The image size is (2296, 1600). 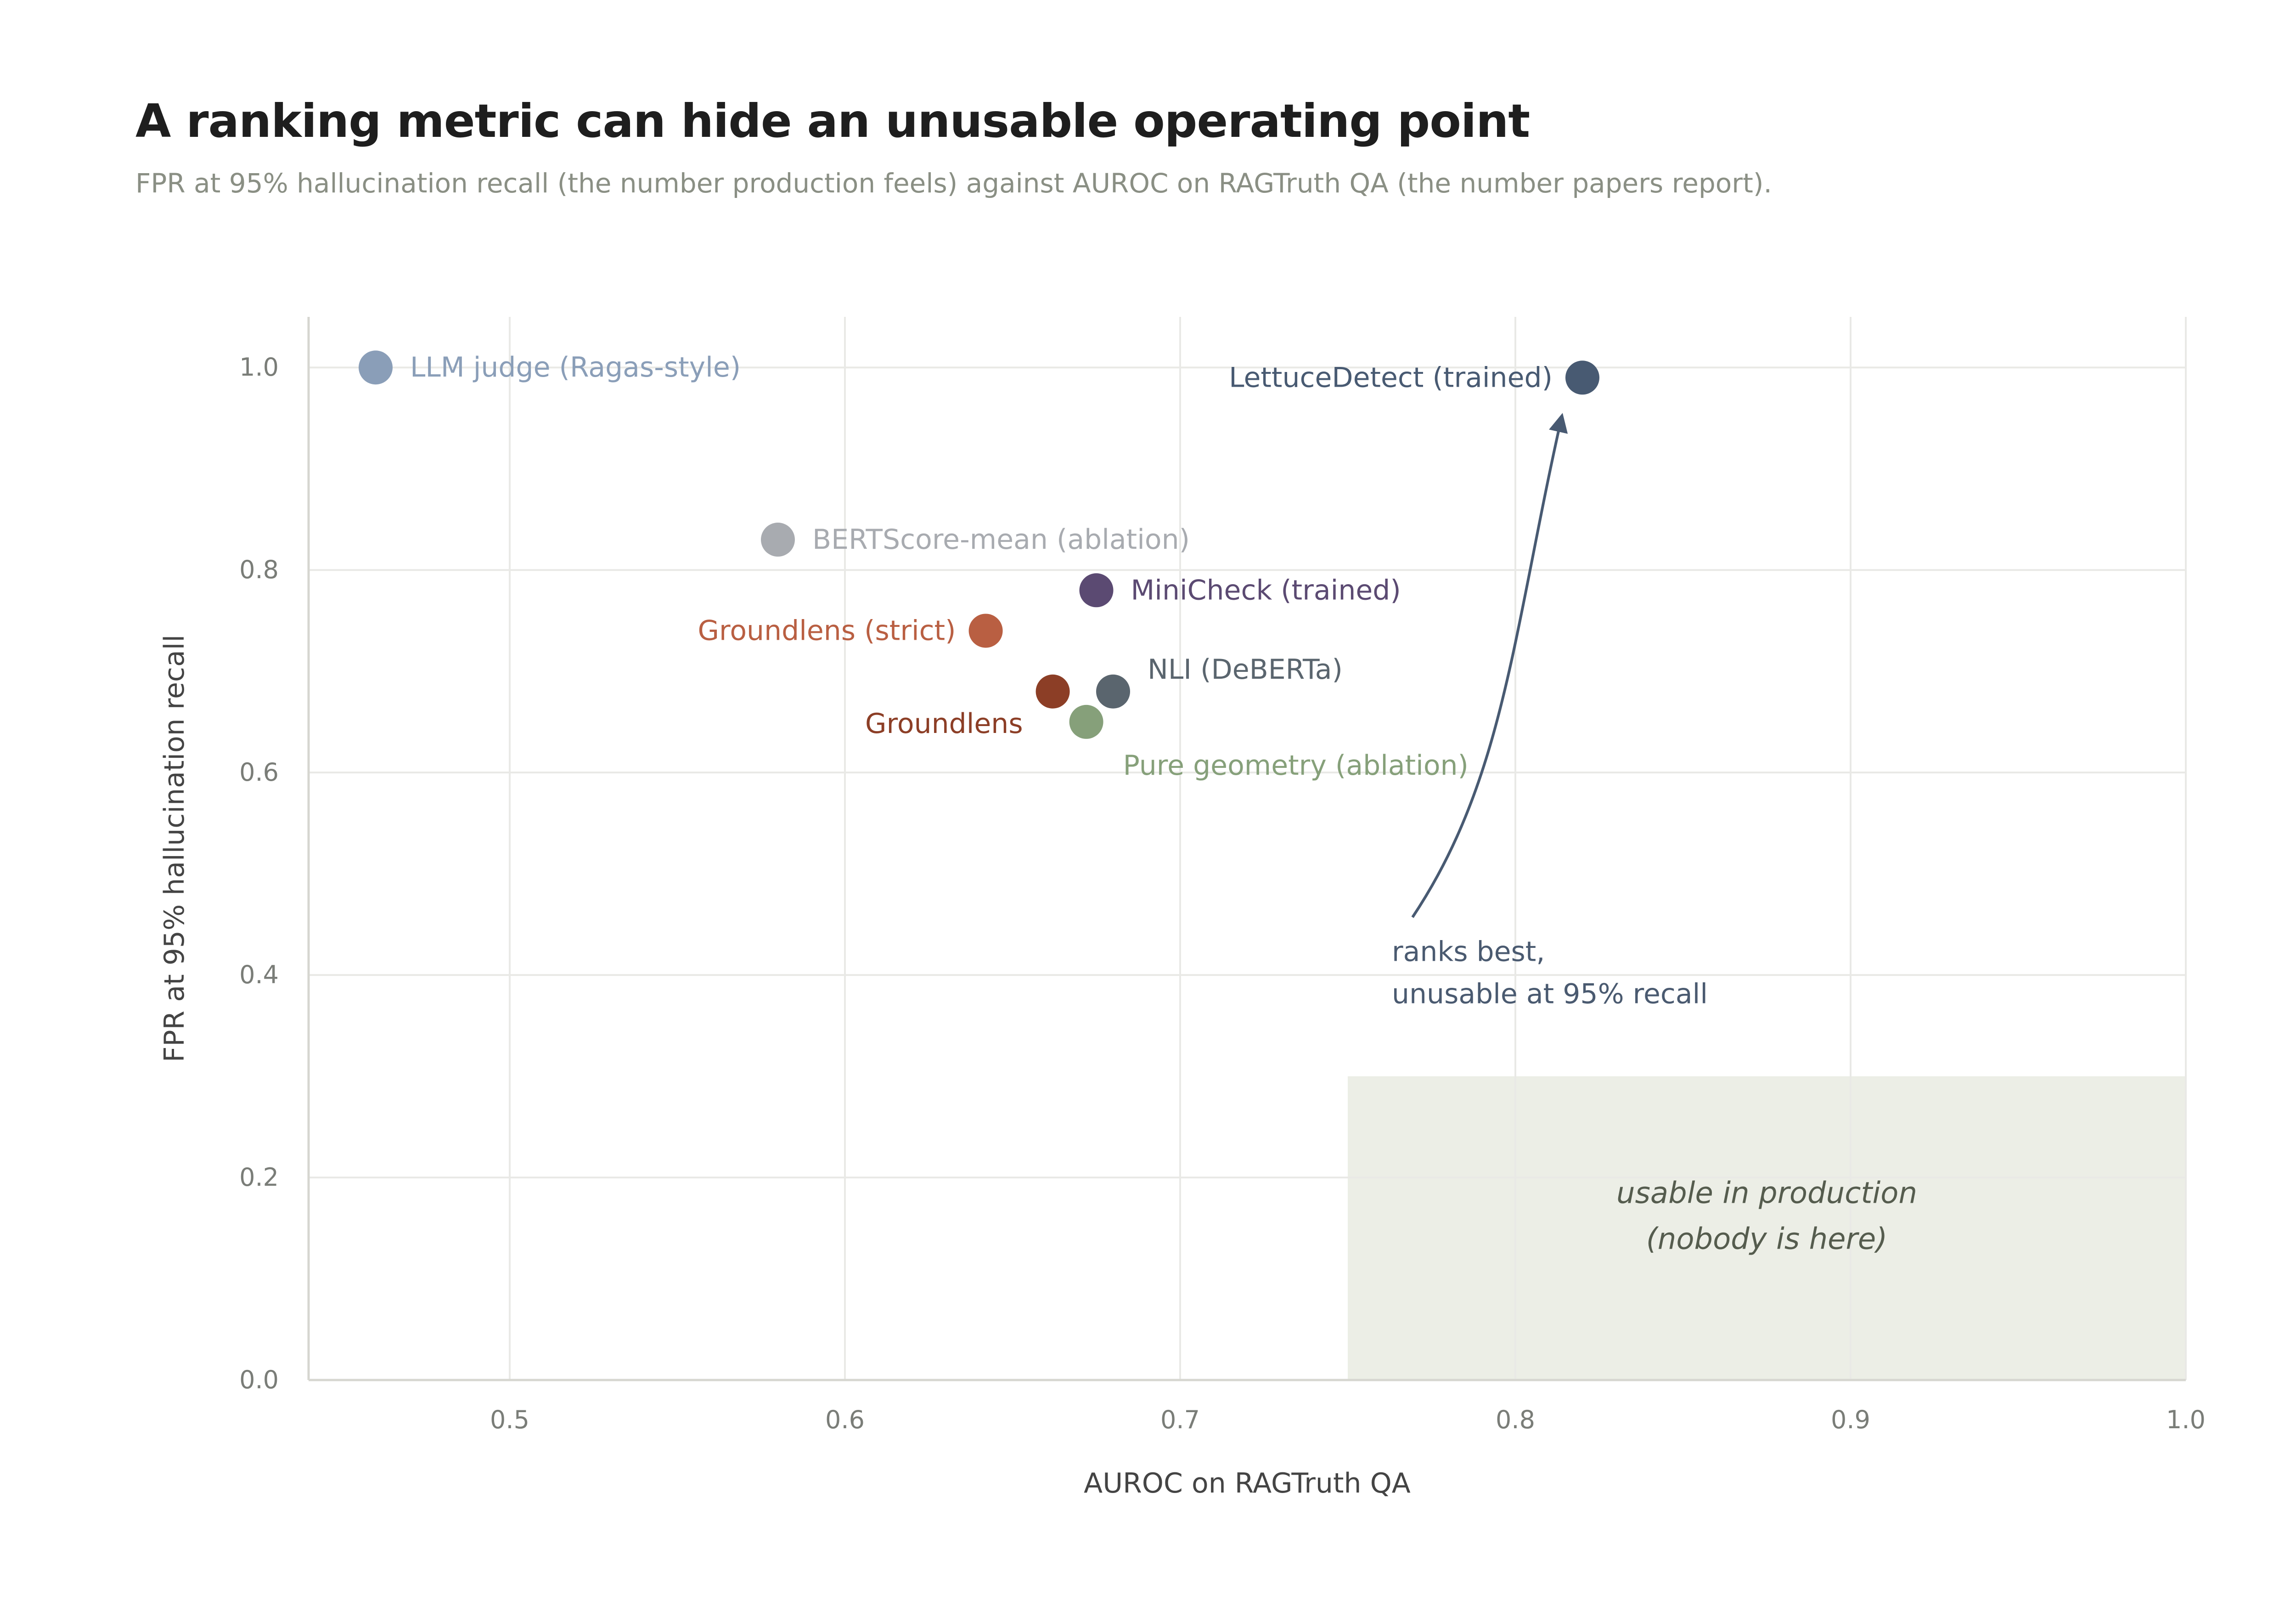 What do you see at coordinates (1296, 766) in the screenshot?
I see `data-point-label: Pure geometry (ablation)` at bounding box center [1296, 766].